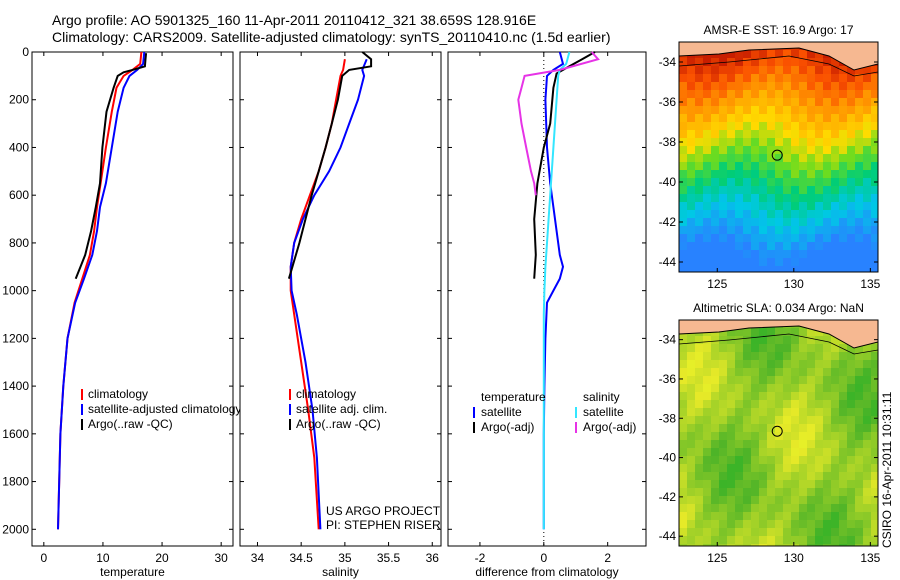  I want to click on ytick-label: -38, so click(668, 418).